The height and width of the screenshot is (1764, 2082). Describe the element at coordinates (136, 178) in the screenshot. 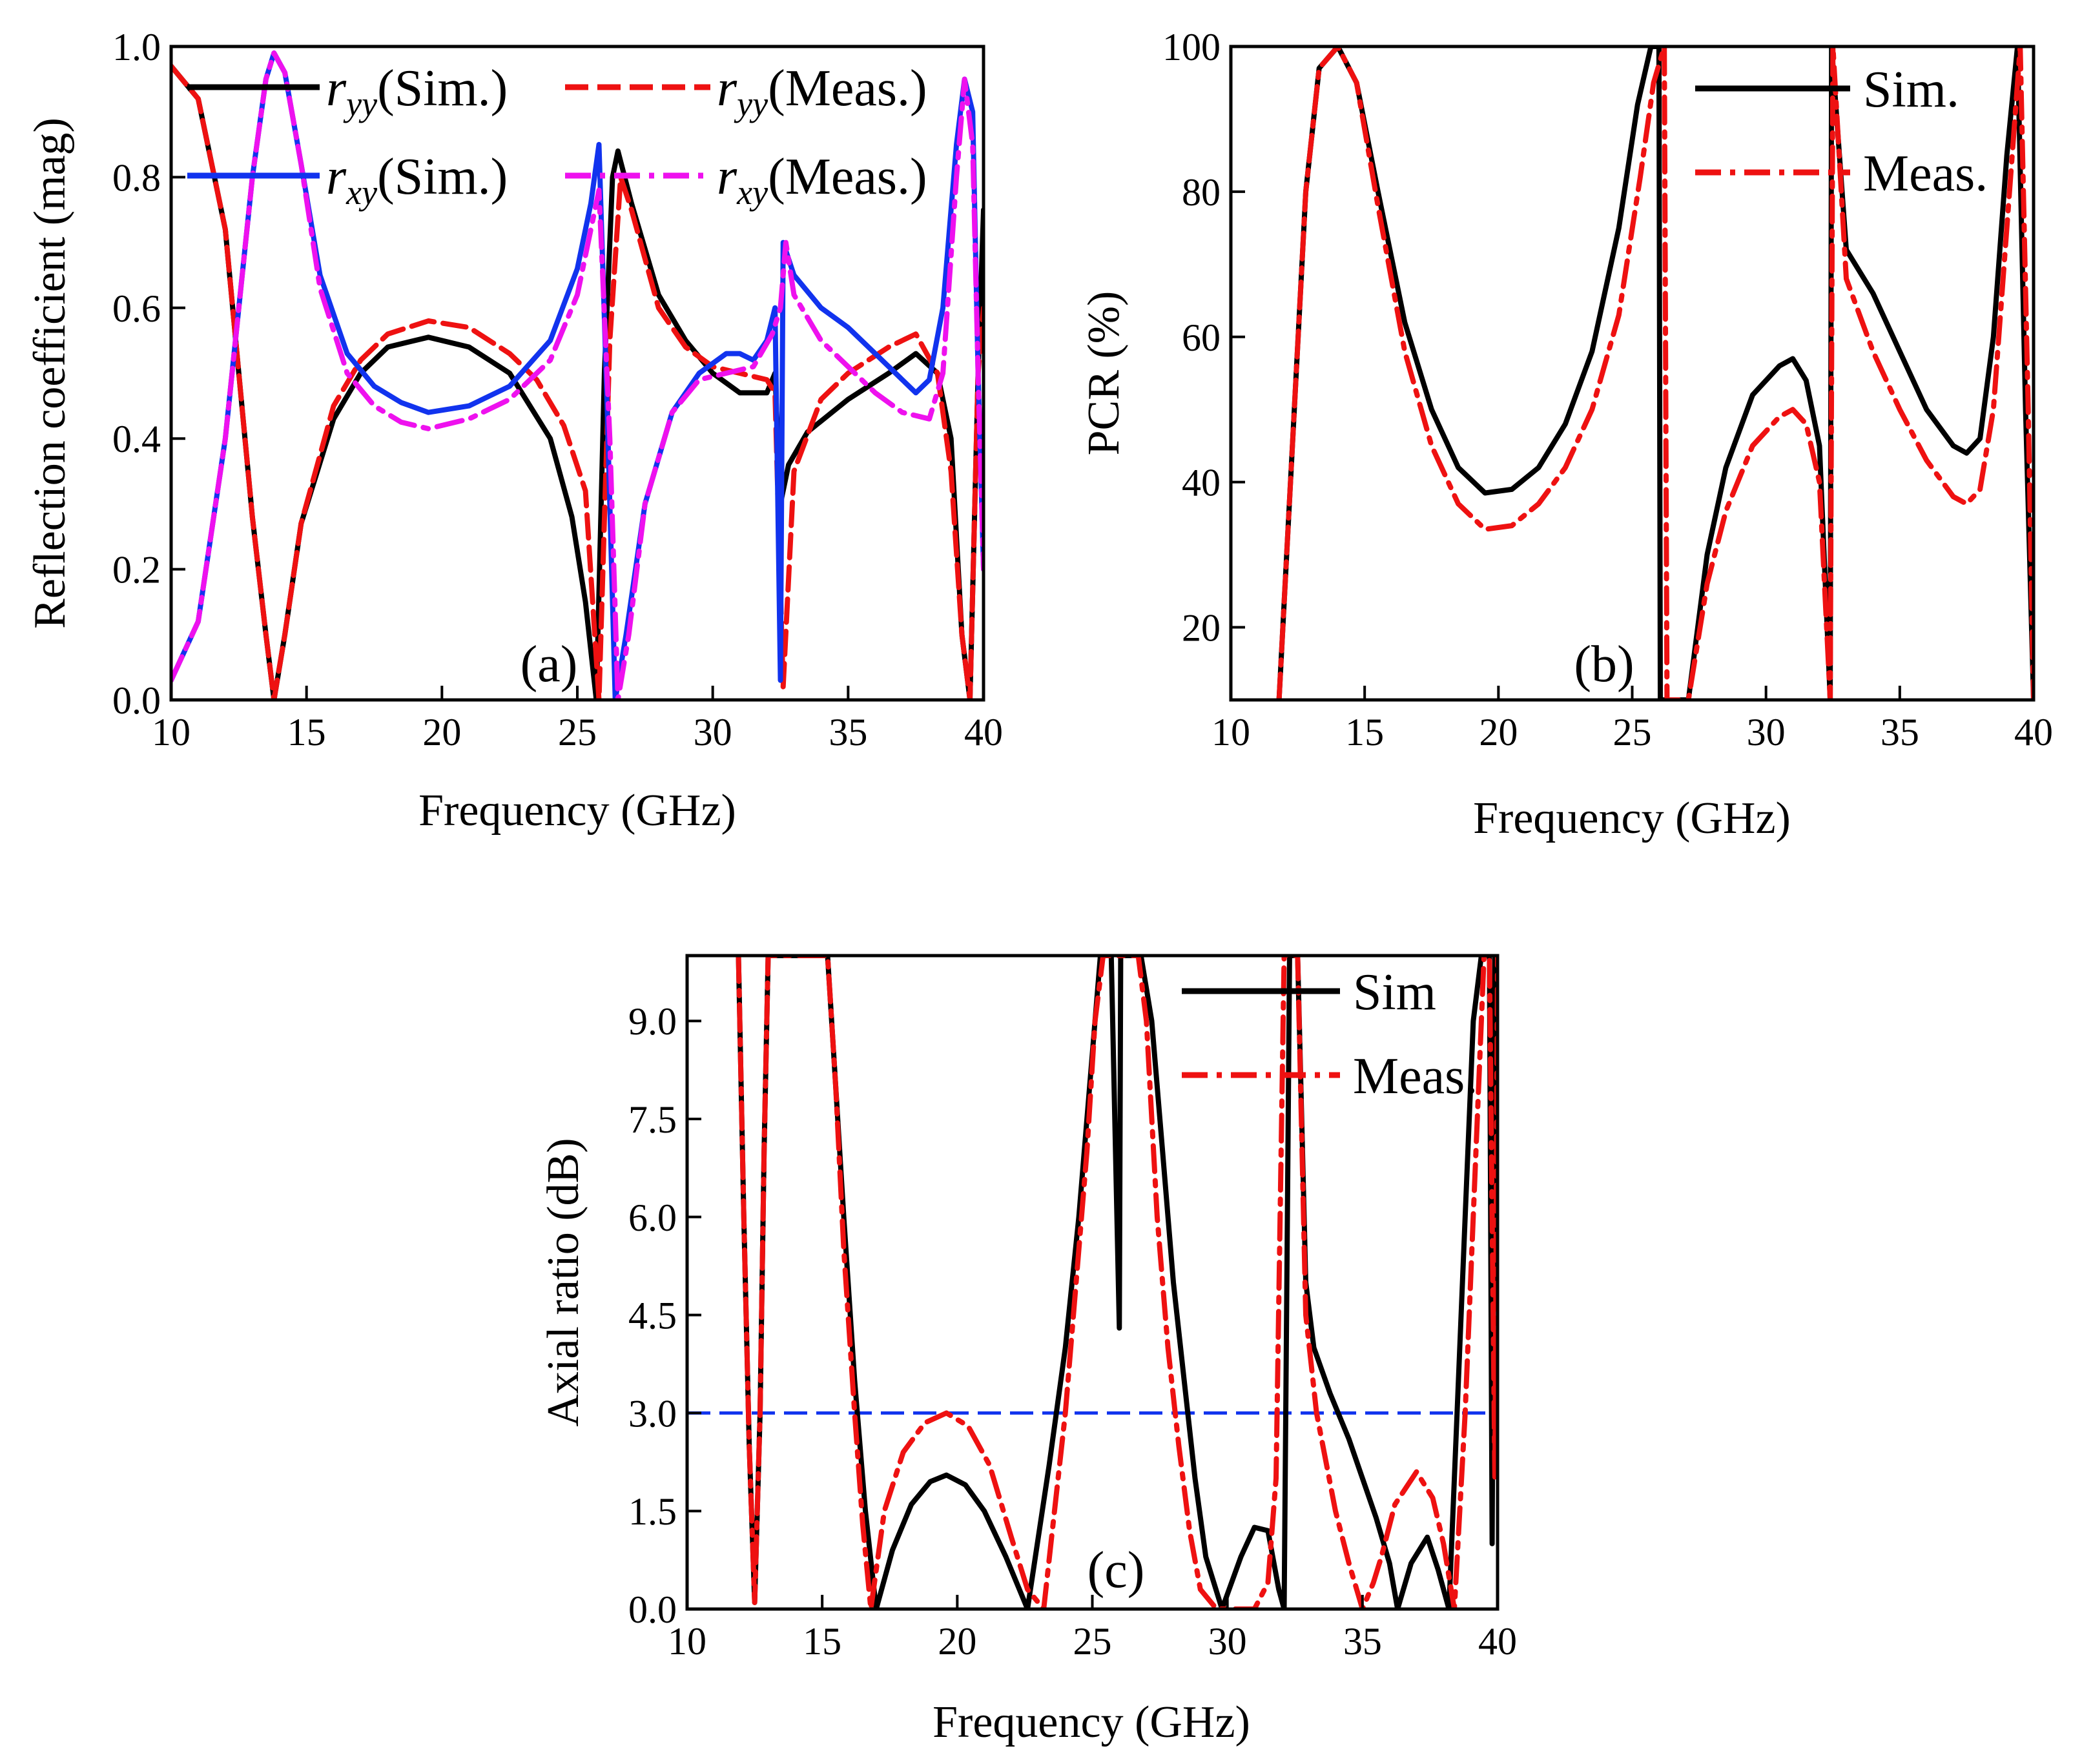

I see `panel-a-y-tick-label: 0.8` at that location.